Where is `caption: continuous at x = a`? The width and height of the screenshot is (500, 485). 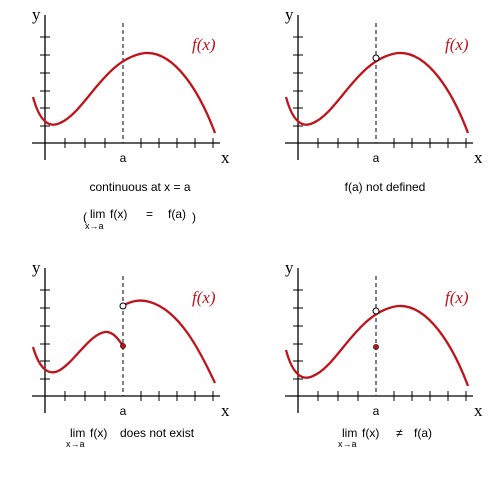
caption: continuous at x = a is located at coordinates (139, 187).